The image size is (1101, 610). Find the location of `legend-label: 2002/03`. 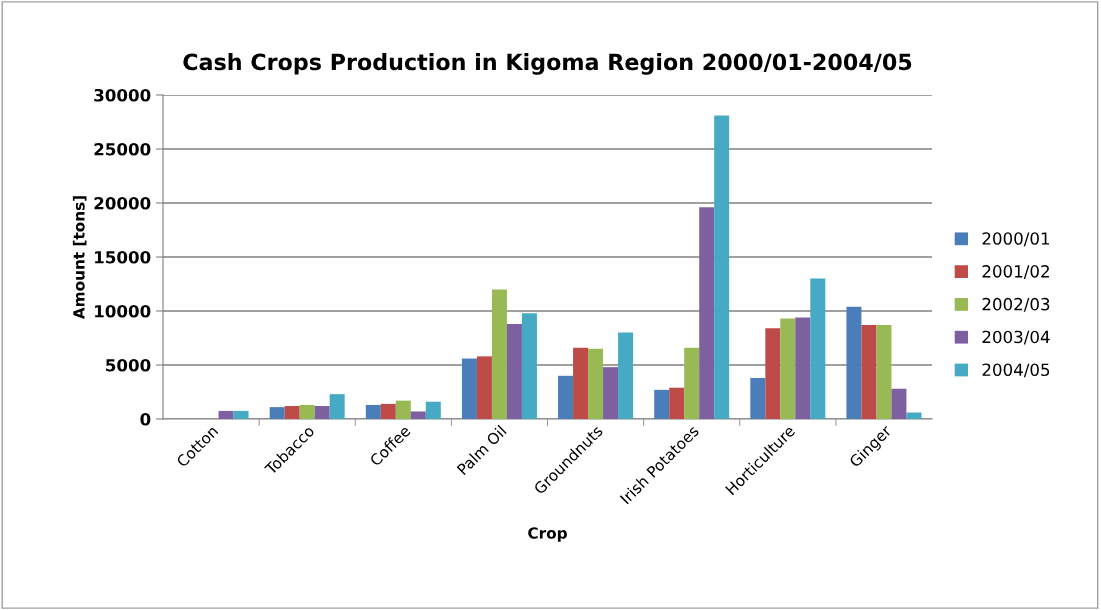

legend-label: 2002/03 is located at coordinates (1016, 304).